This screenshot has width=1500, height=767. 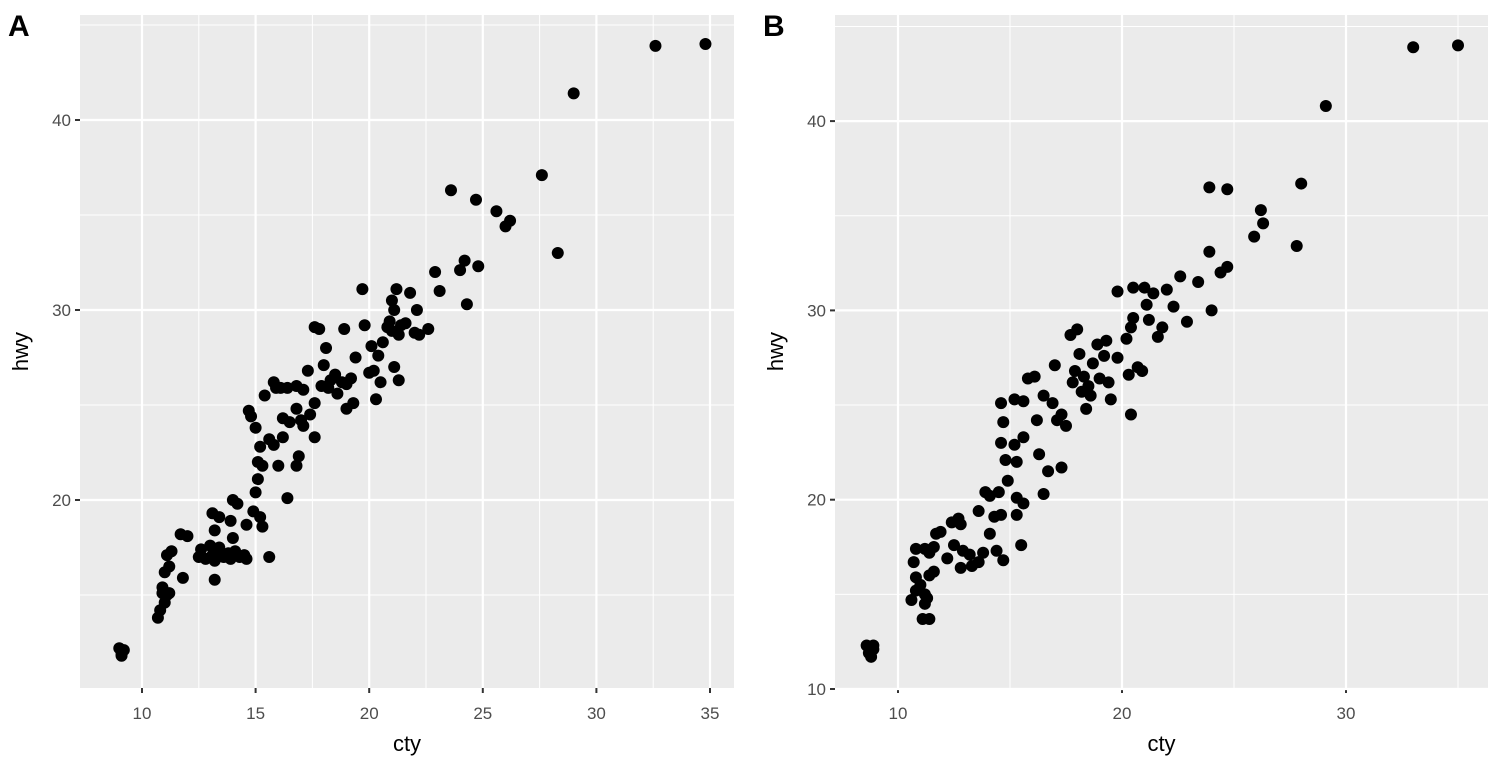 What do you see at coordinates (816, 689) in the screenshot?
I see `y-tick-label: 10` at bounding box center [816, 689].